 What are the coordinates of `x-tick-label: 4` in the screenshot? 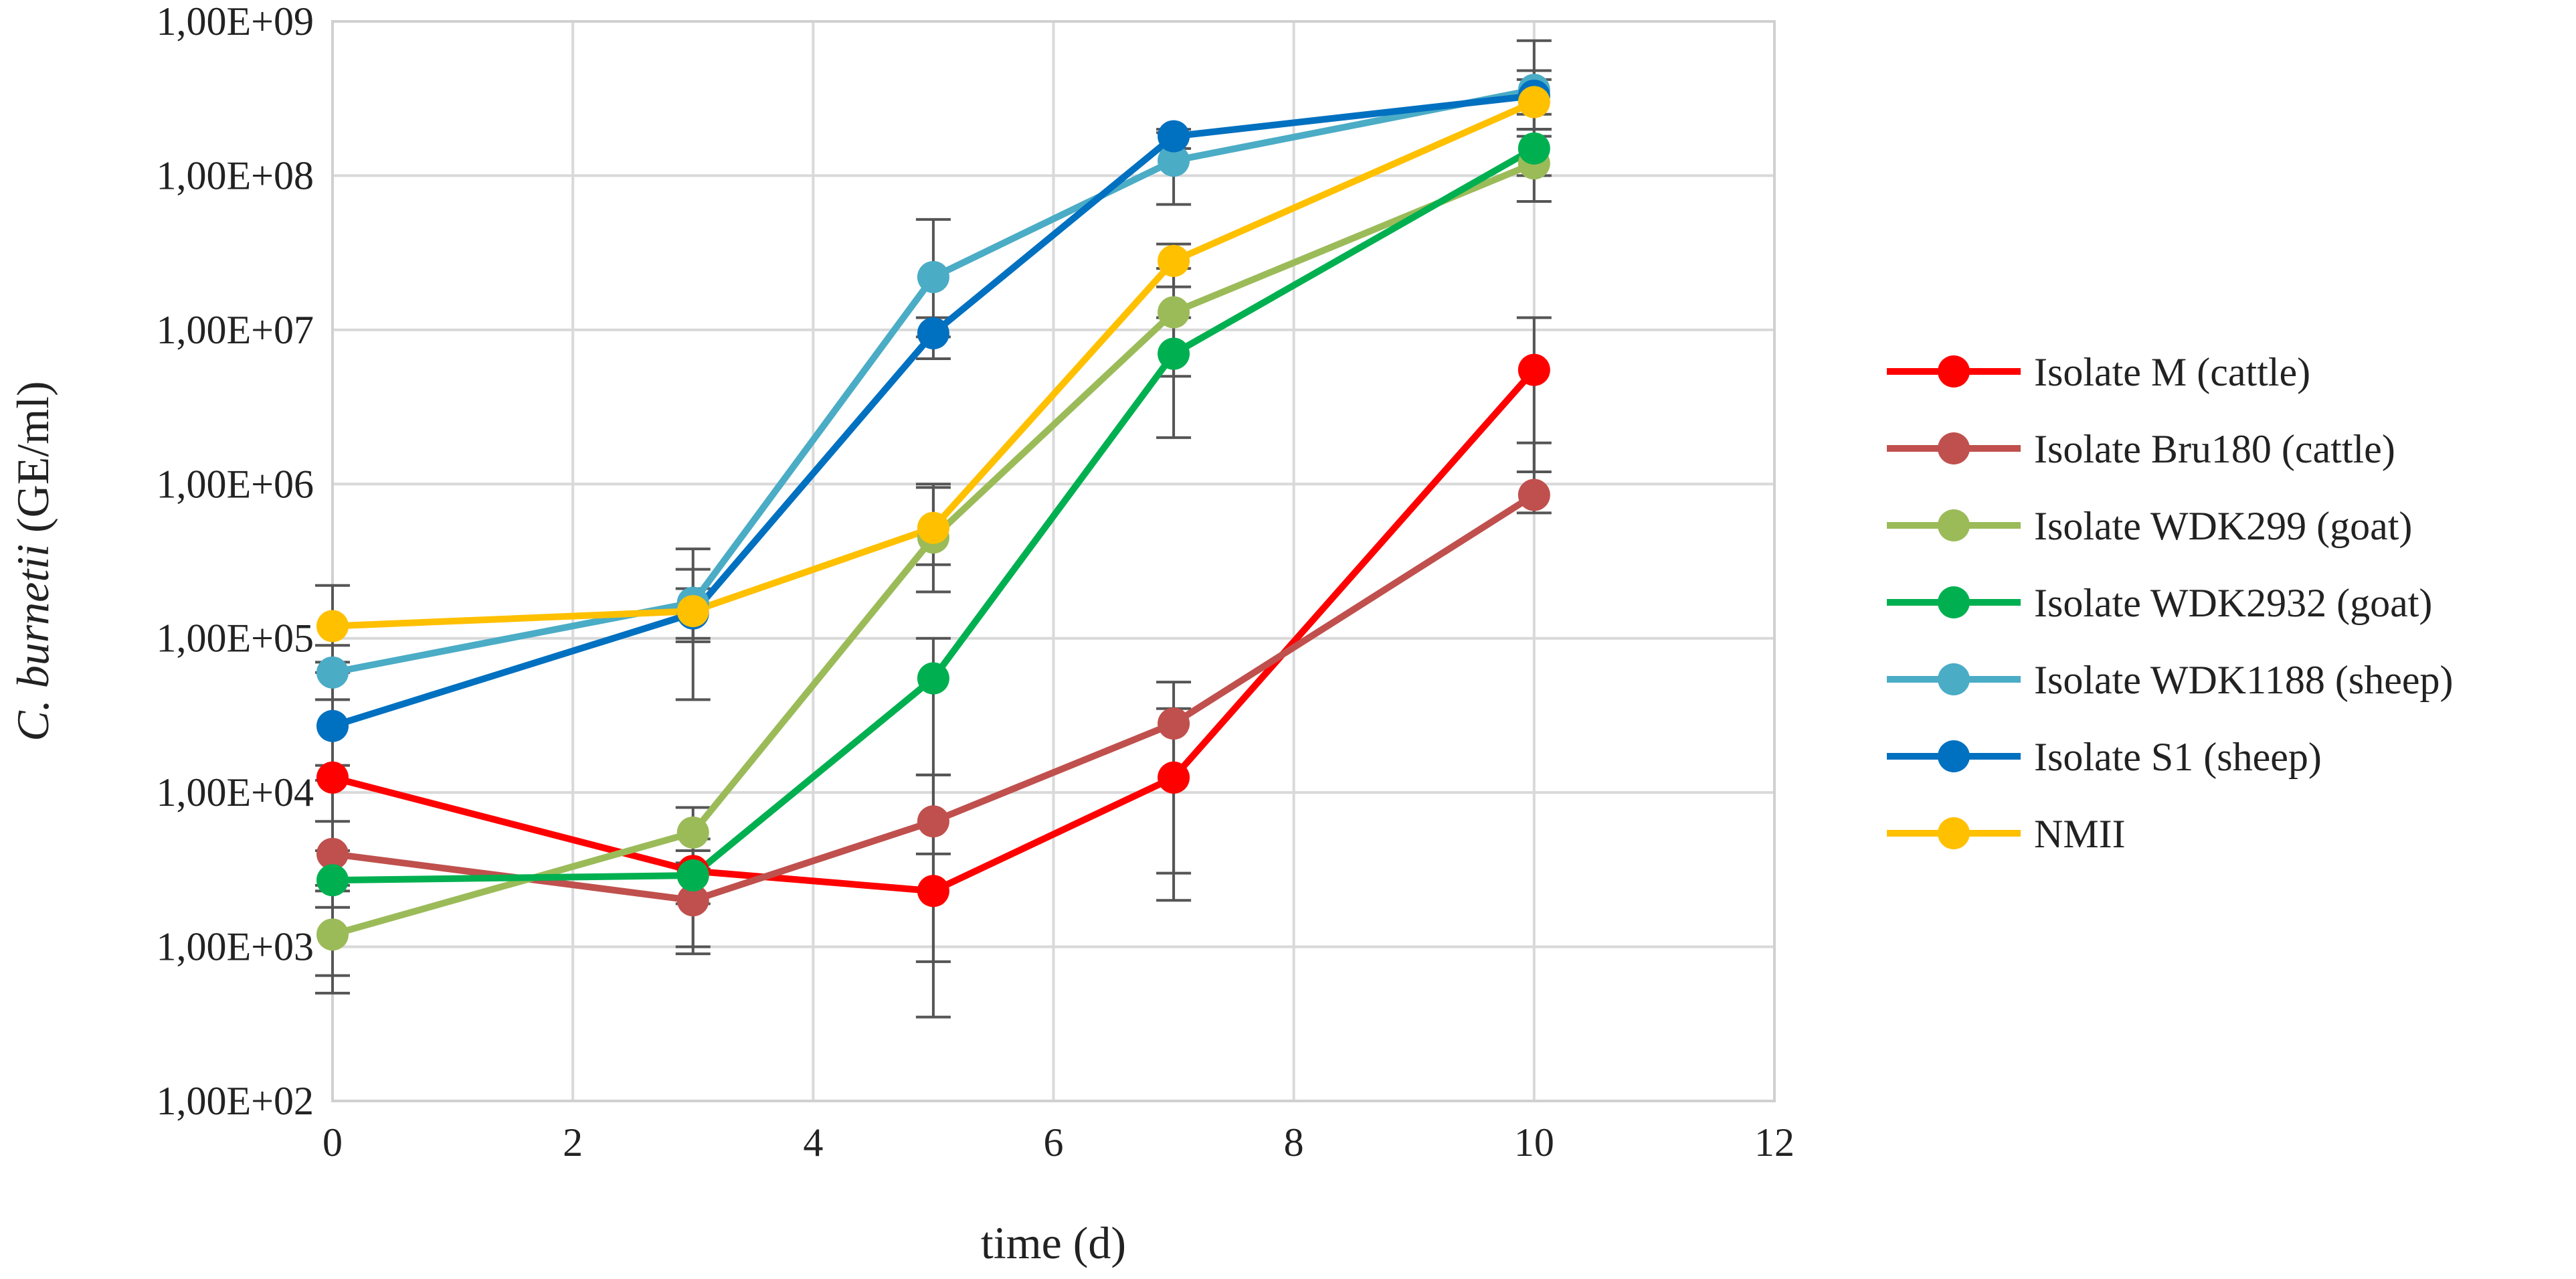 It's located at (813, 1142).